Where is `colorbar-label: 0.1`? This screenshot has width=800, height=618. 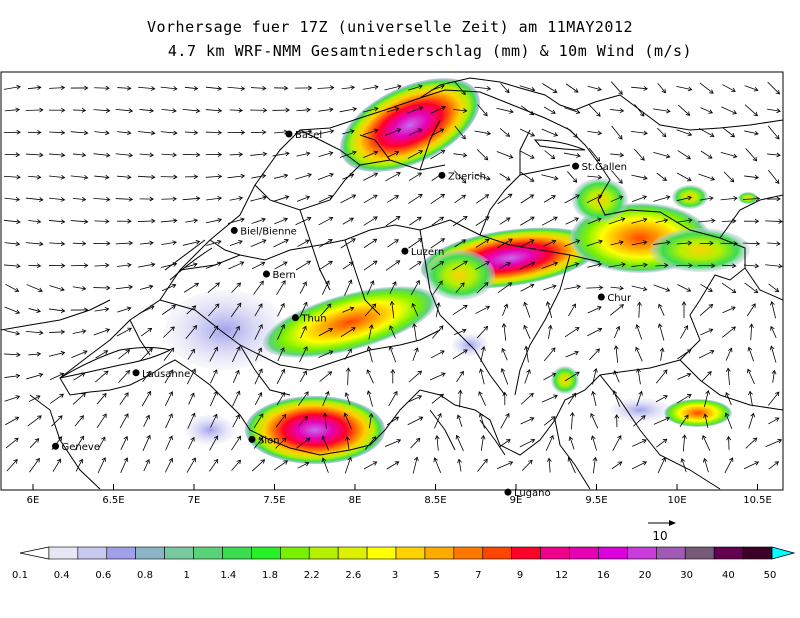 colorbar-label: 0.1 is located at coordinates (20, 575).